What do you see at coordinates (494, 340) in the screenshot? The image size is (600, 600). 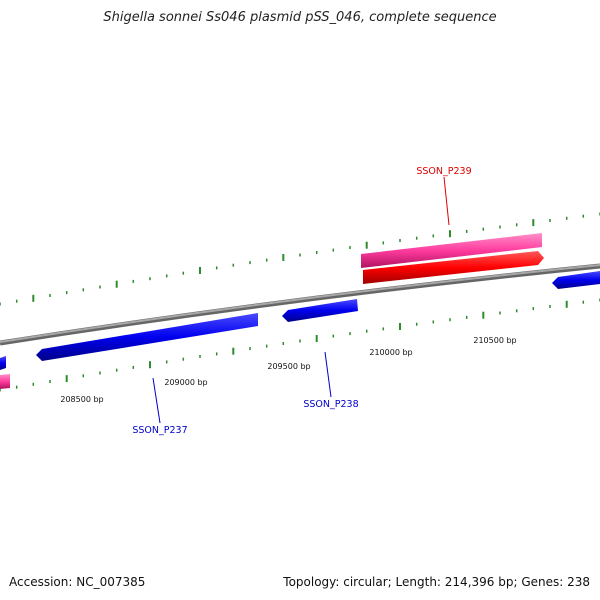 I see `ruler-label-210500: 210500 bp` at bounding box center [494, 340].